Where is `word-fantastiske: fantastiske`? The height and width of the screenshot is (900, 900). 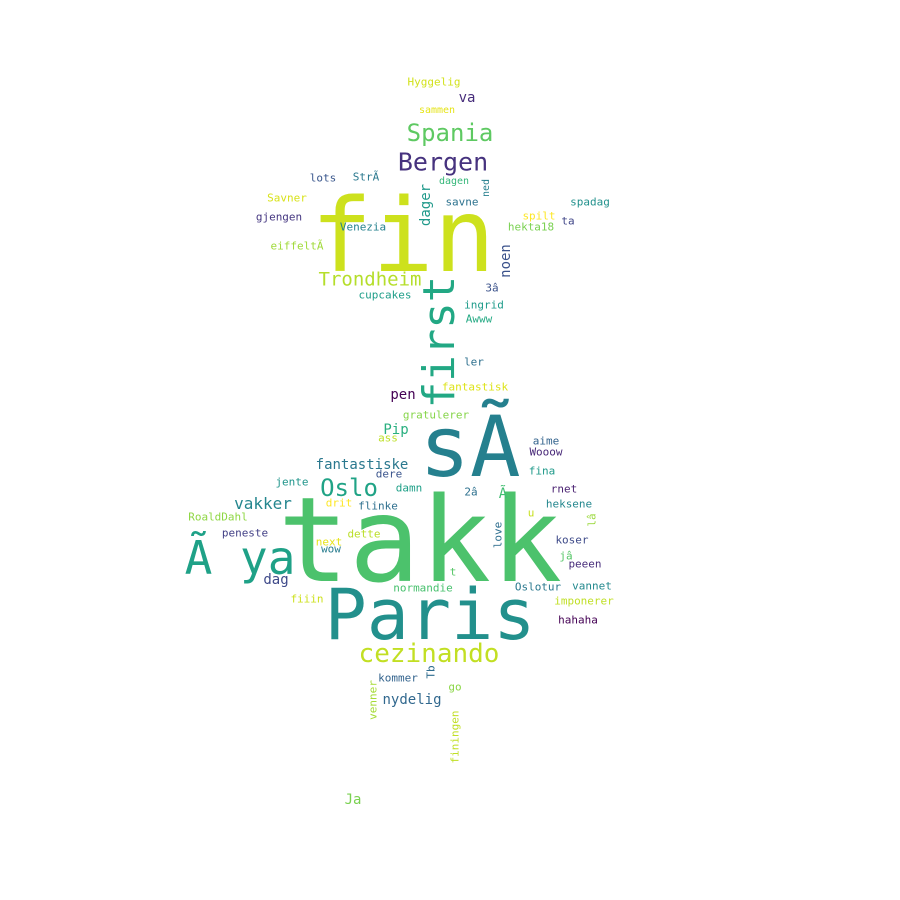 word-fantastiske: fantastiske is located at coordinates (362, 465).